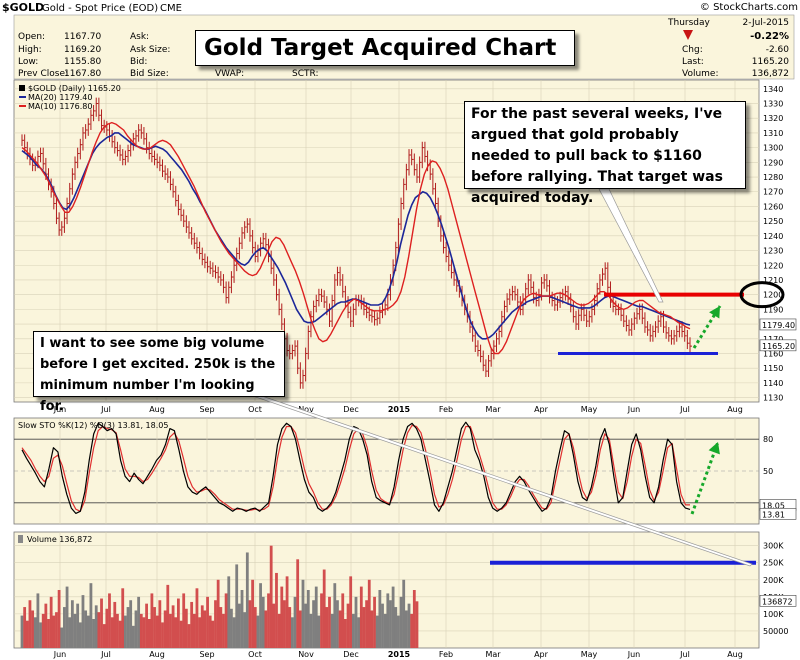  I want to click on instrument-name: Gold - Spot Price (EOD), so click(100, 8).